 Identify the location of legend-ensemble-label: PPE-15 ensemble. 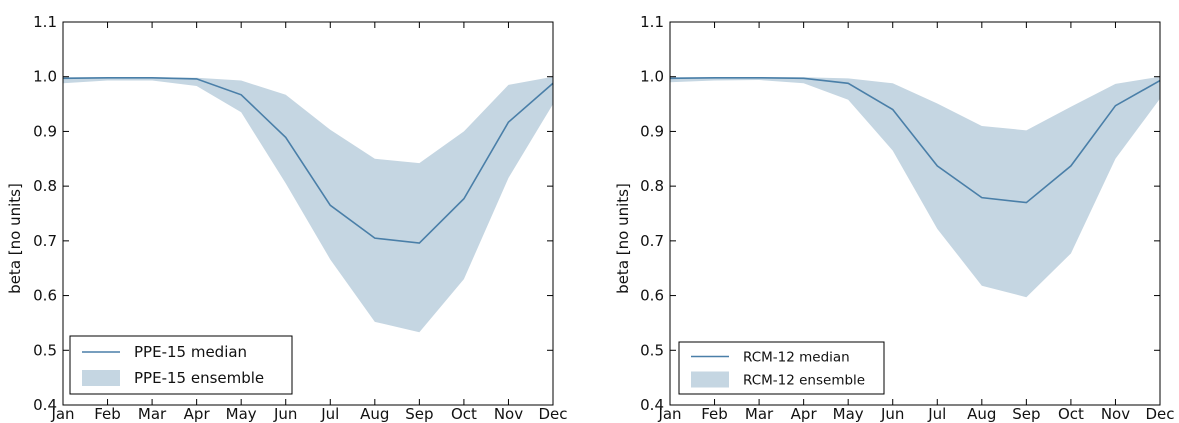
(199, 378).